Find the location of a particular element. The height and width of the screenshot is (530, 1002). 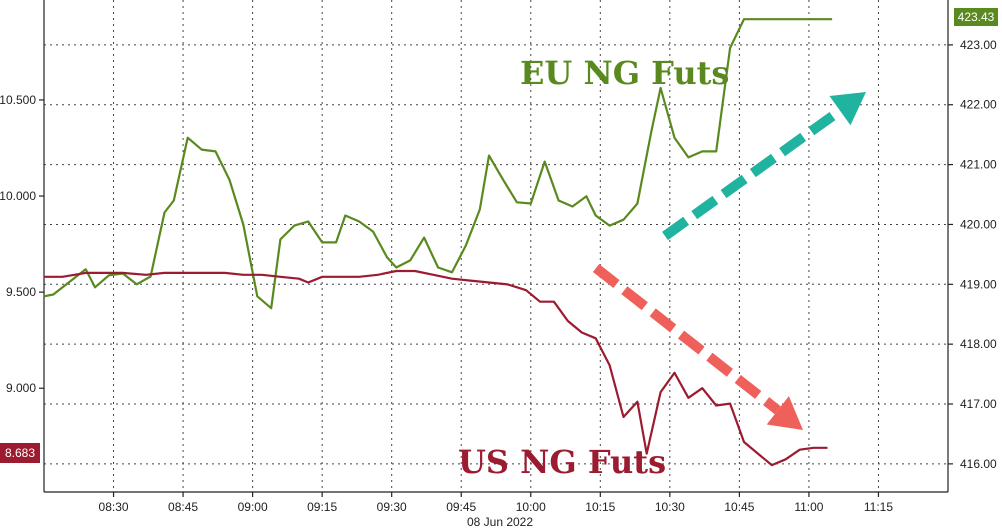

up-arrow is located at coordinates (764, 166).